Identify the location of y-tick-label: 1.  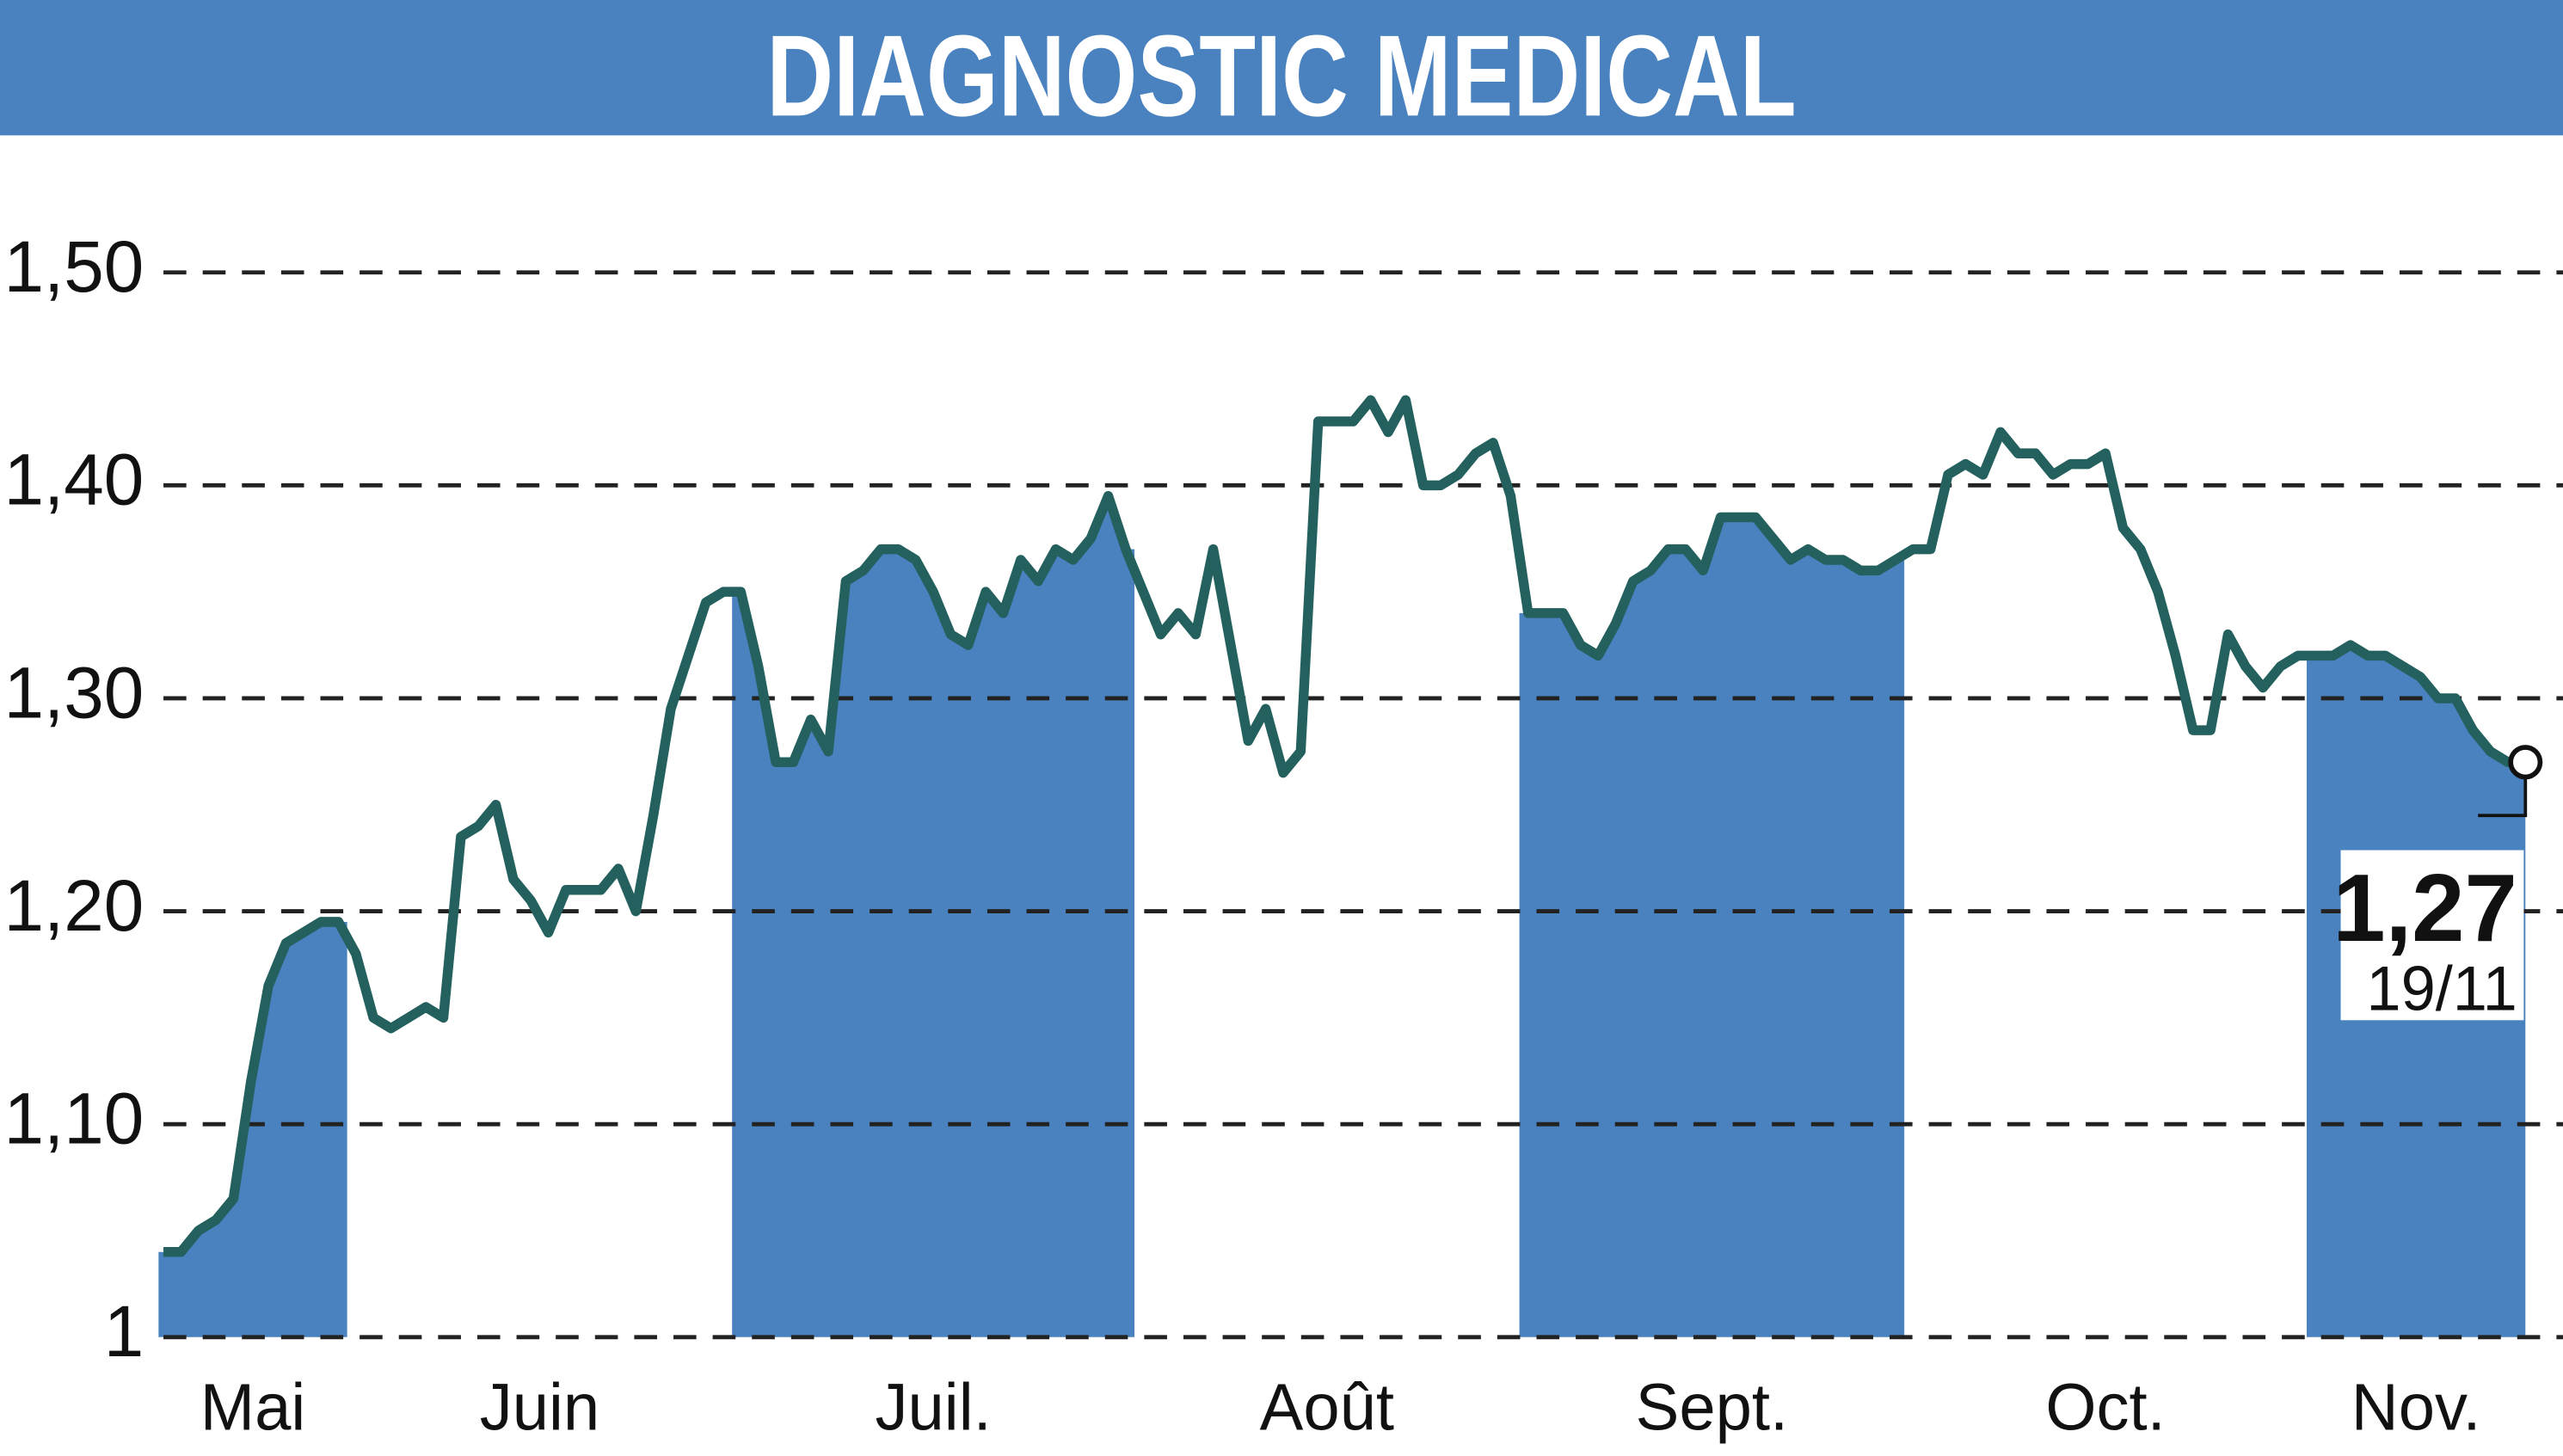
(124, 1332).